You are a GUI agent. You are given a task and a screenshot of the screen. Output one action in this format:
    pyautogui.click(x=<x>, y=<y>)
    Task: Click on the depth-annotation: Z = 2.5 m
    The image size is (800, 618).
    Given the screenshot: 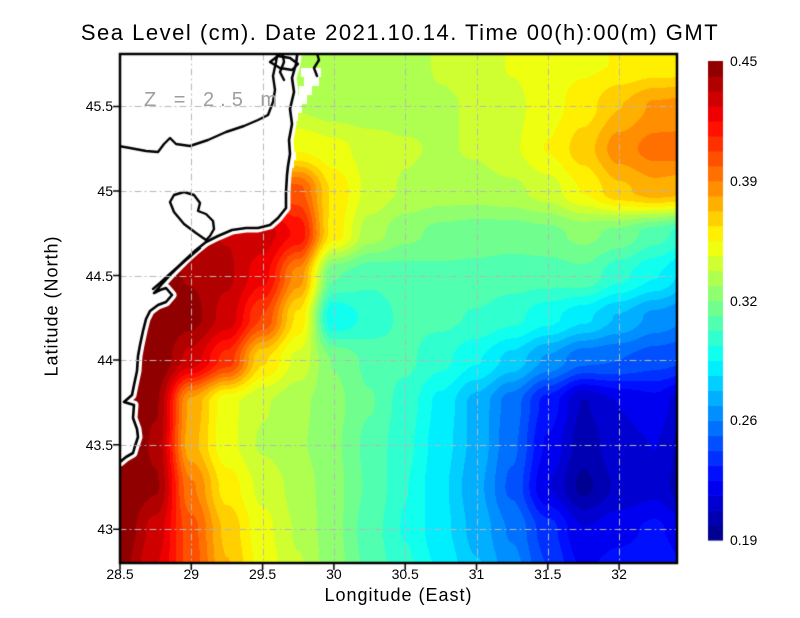 What is the action you would take?
    pyautogui.click(x=214, y=100)
    